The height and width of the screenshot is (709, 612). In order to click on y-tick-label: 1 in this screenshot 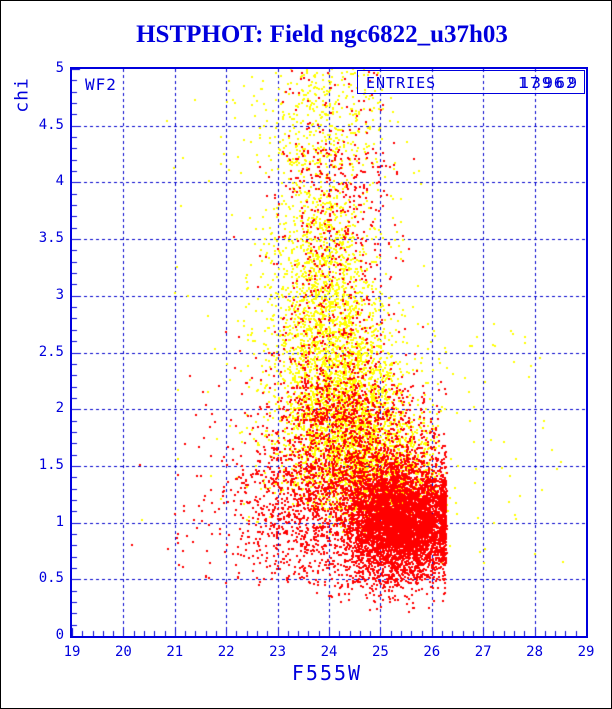, I will do `click(59, 521)`.